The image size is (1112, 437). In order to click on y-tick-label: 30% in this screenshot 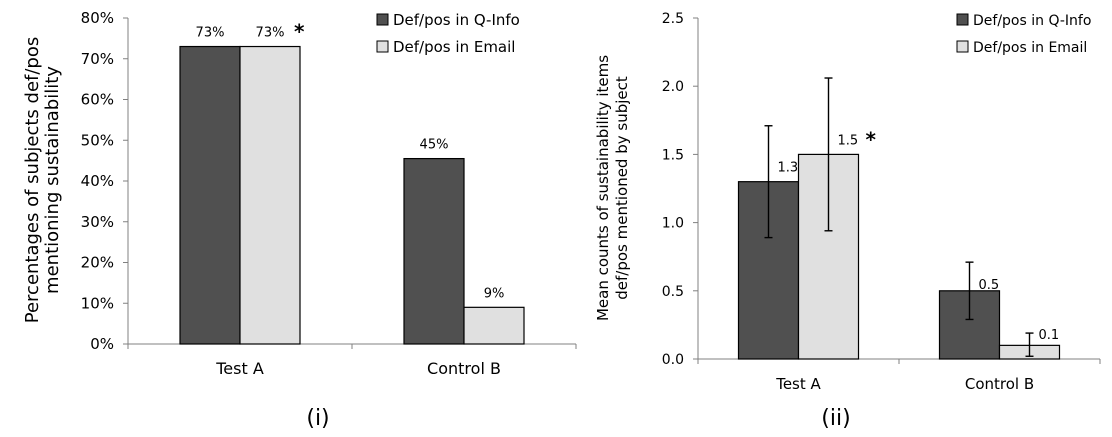, I will do `click(97, 222)`.